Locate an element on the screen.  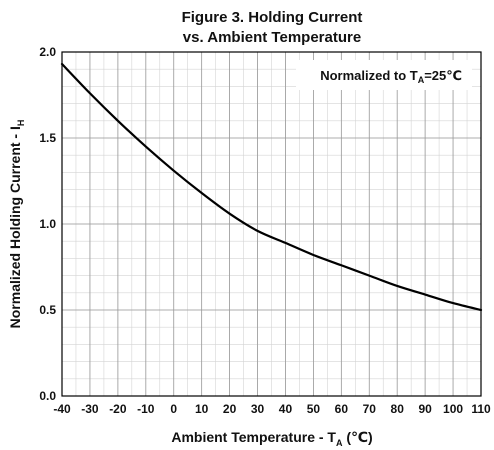
annotation-background is located at coordinates (384, 75).